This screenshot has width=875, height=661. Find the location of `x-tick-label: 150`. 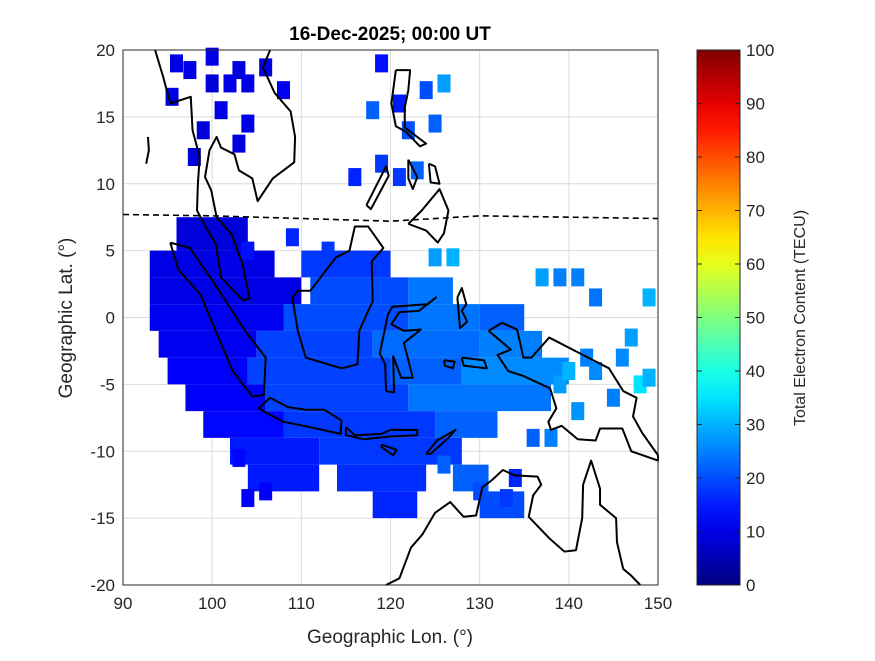

x-tick-label: 150 is located at coordinates (658, 603).